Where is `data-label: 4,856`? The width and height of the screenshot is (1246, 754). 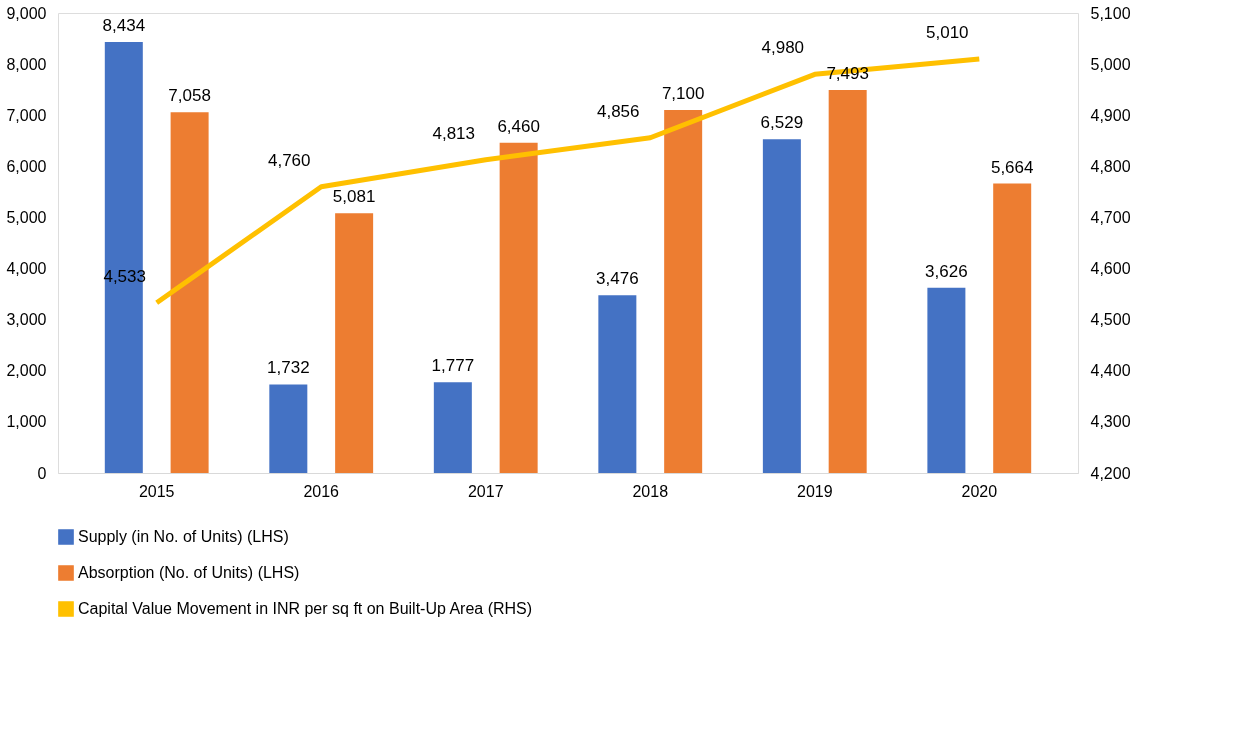 data-label: 4,856 is located at coordinates (618, 111).